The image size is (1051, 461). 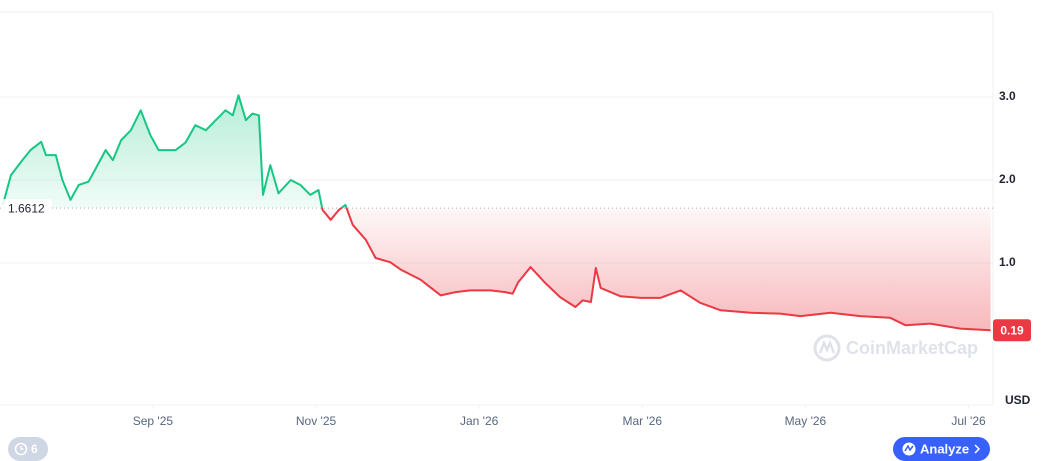 I want to click on y-tick-label: 1.0, so click(x=1007, y=262).